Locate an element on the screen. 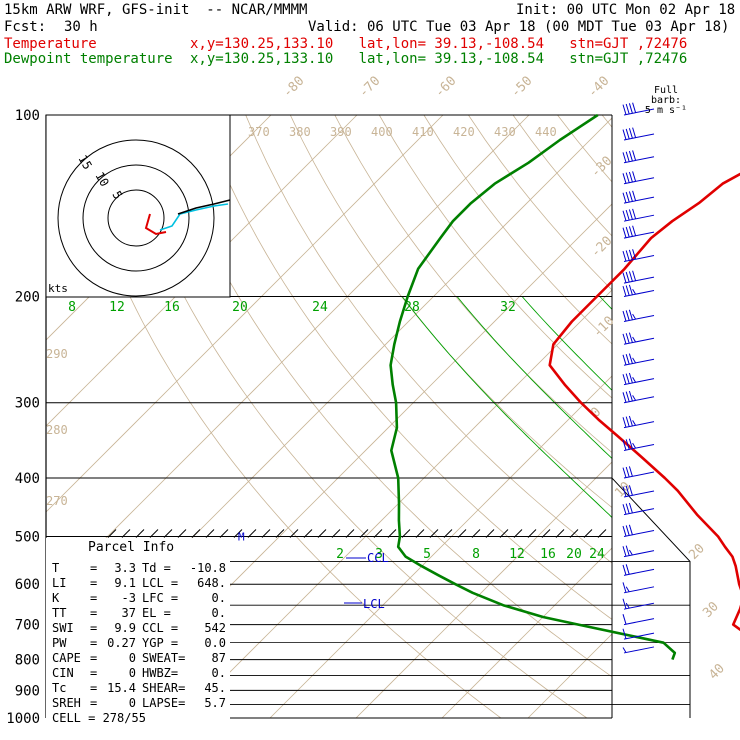 This screenshot has height=740, width=740. hodograph-high is located at coordinates (204, 207).